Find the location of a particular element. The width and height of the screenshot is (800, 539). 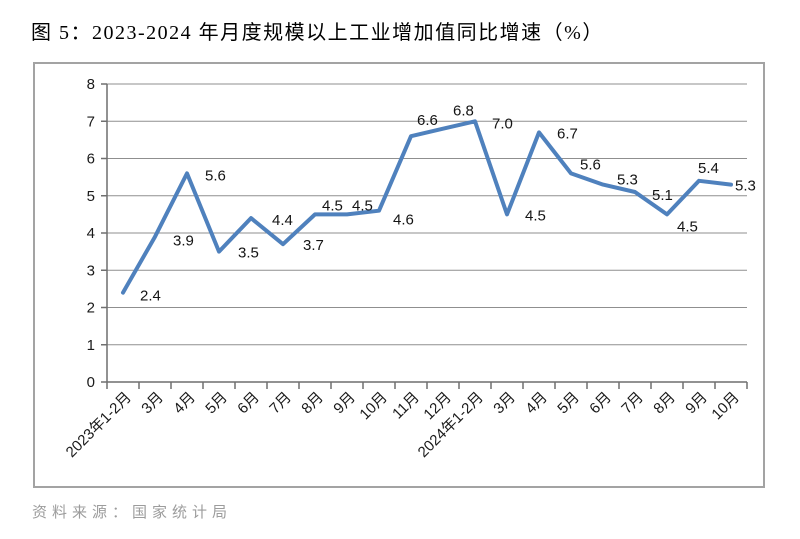

data-label: 6.7 is located at coordinates (567, 133).